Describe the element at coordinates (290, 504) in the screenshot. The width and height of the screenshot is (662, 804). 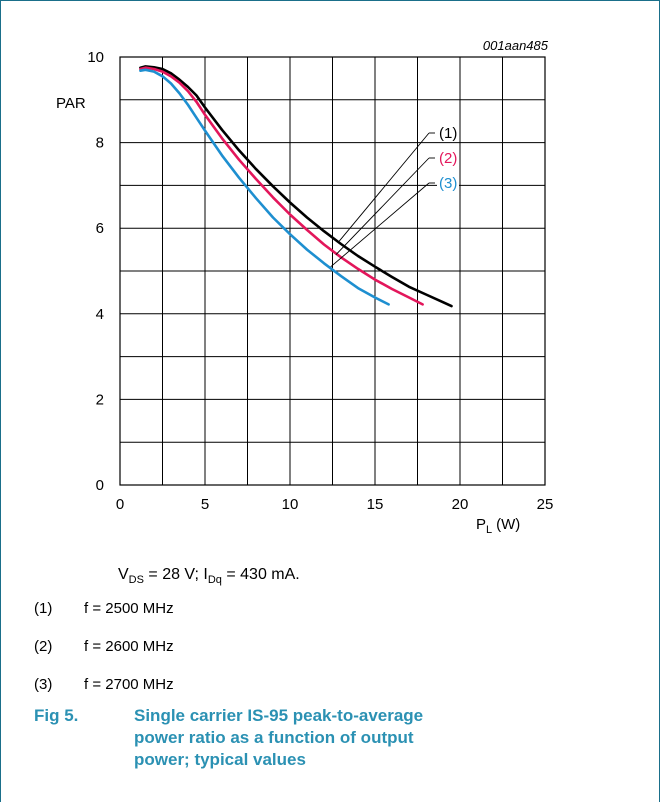
I see `x-tick-label: 10` at that location.